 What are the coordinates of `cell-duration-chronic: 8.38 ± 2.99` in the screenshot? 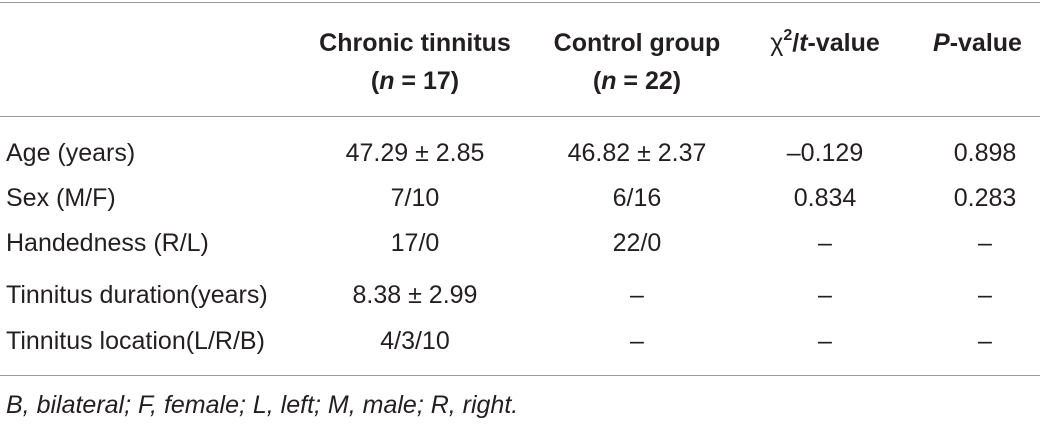 It's located at (415, 295).